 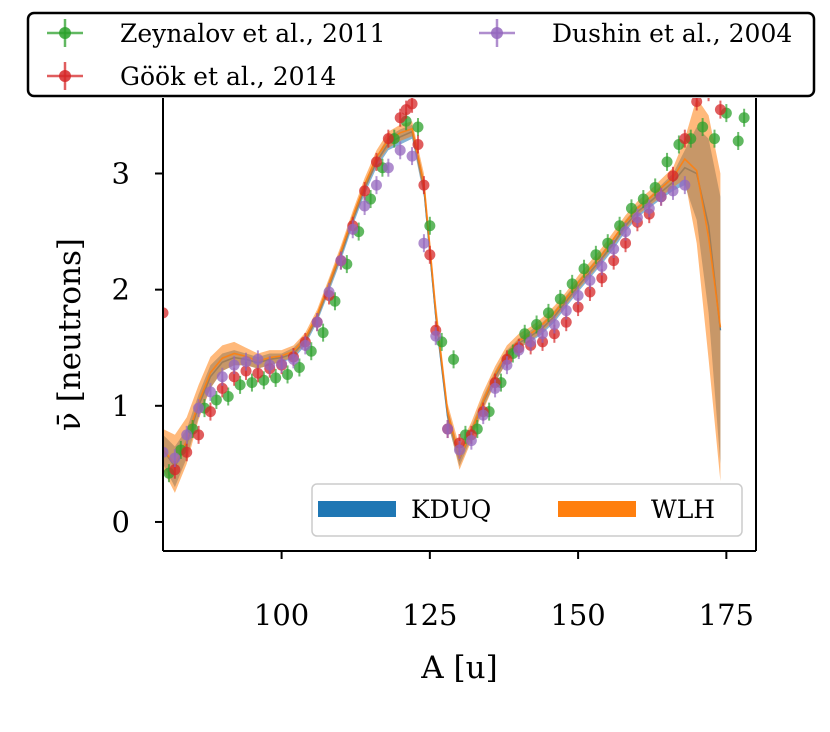 I want to click on dushin-et-al-2004-legend-label: Dushin et al., 2004, so click(x=672, y=33).